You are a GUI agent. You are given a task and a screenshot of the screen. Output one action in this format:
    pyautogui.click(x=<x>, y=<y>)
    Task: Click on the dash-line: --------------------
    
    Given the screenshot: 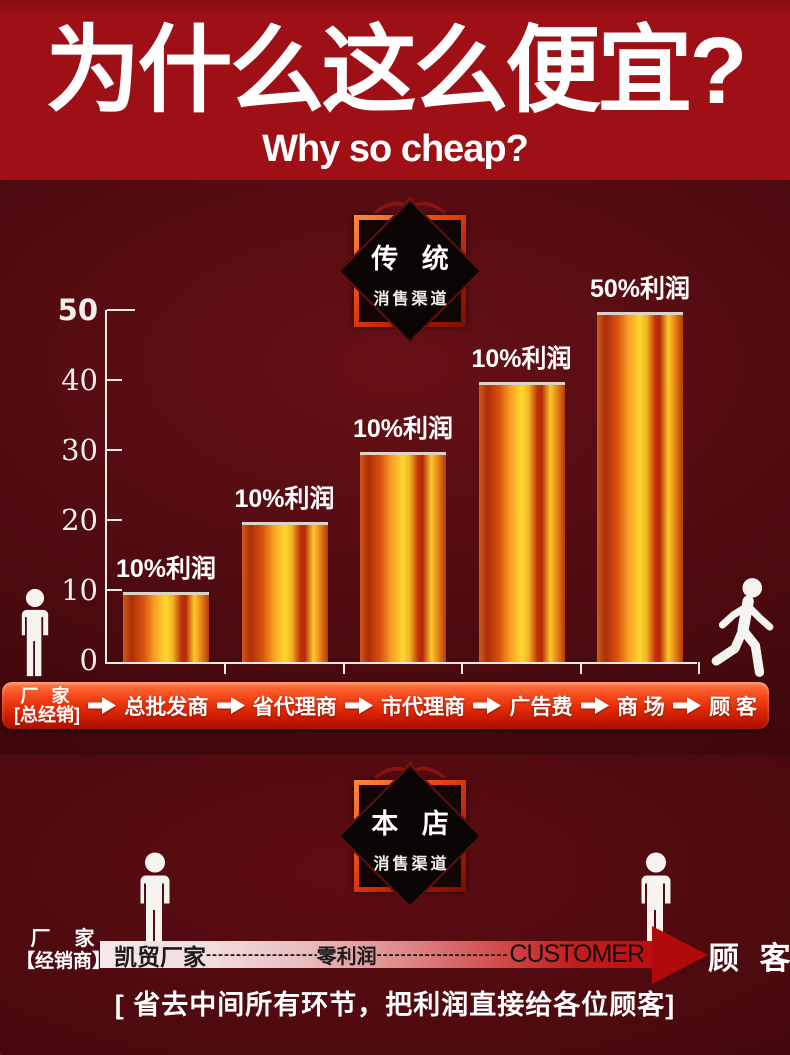 What is the action you would take?
    pyautogui.click(x=261, y=954)
    